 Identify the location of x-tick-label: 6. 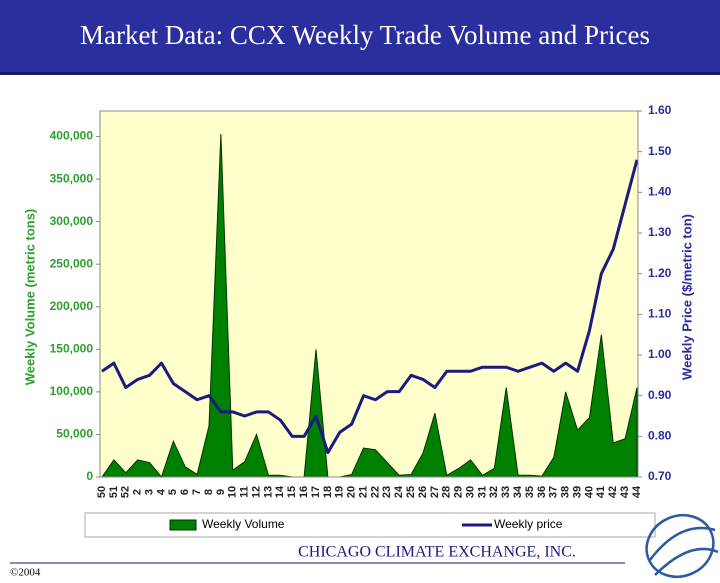
(185, 492).